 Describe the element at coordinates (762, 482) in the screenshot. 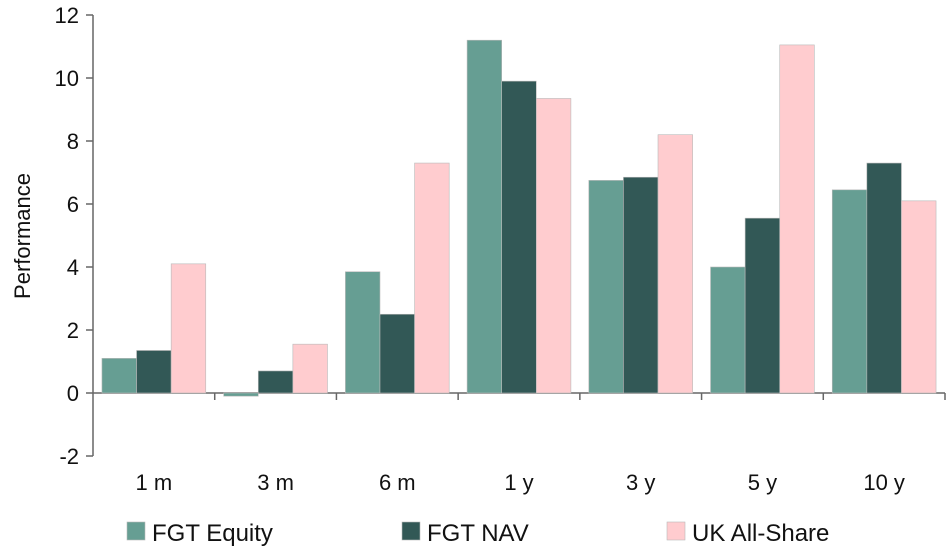

I see `x-tick-label: 5 y` at that location.